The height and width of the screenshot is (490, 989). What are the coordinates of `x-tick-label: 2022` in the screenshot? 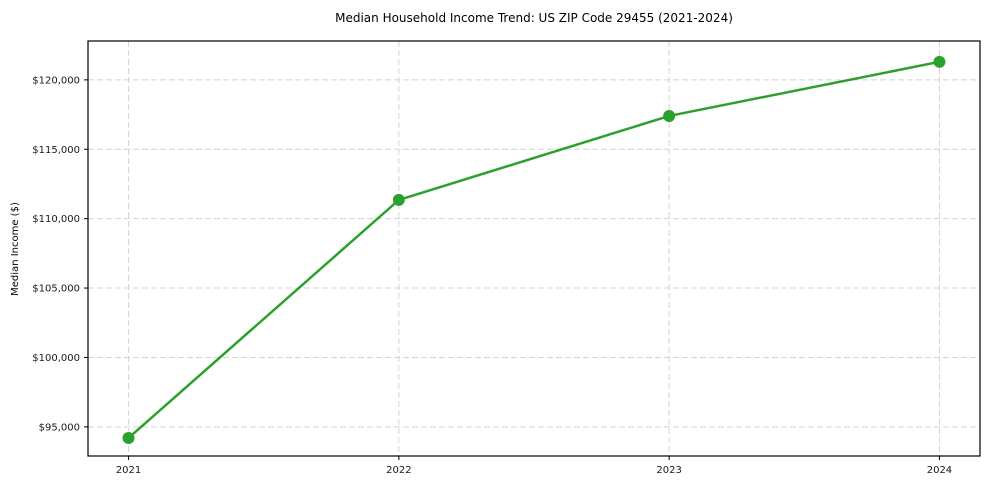 It's located at (398, 470).